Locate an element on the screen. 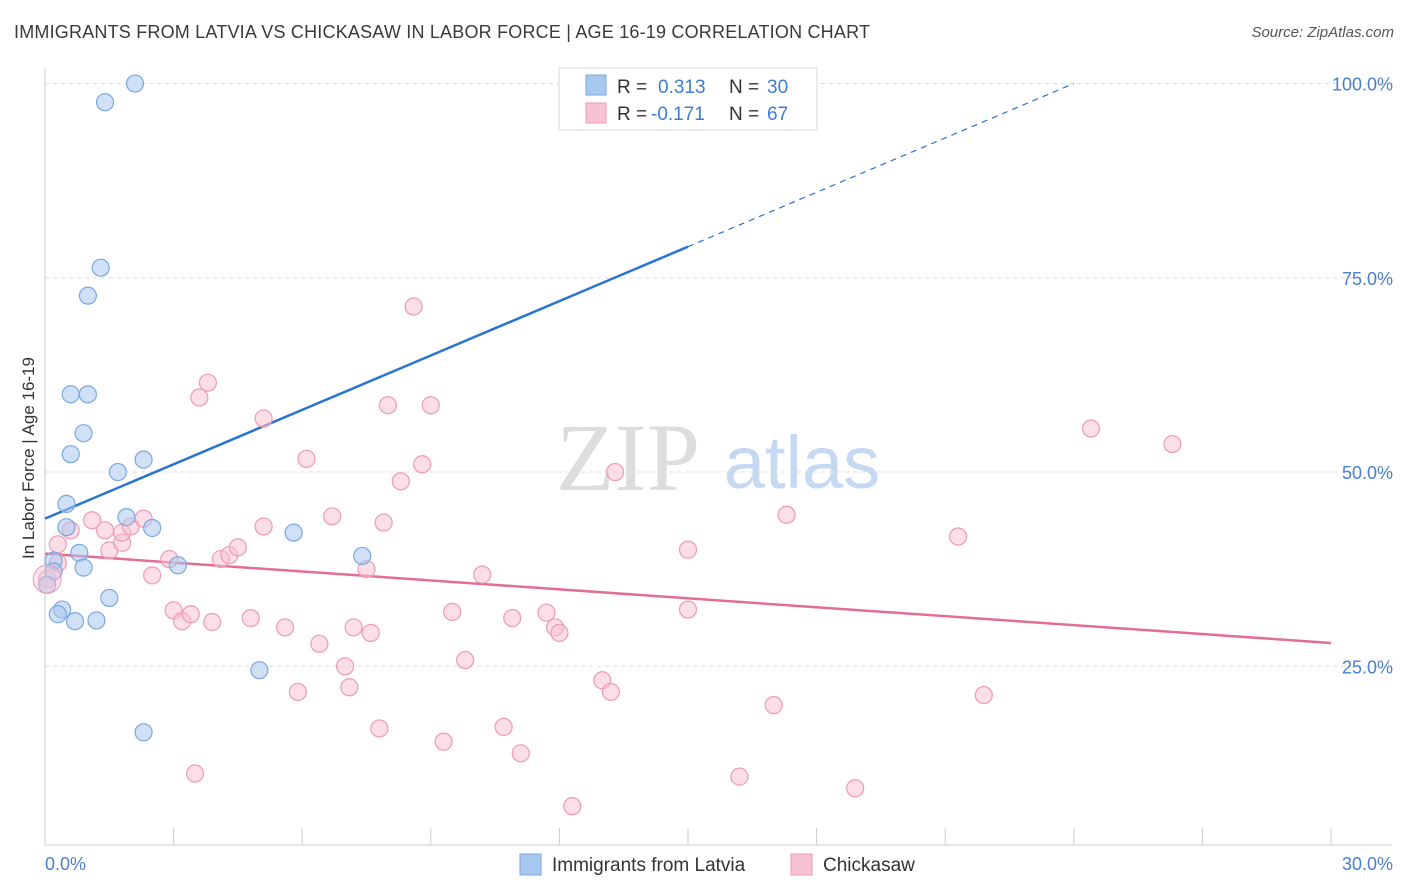  legend-r-label-chickasaw: R = is located at coordinates (632, 114).